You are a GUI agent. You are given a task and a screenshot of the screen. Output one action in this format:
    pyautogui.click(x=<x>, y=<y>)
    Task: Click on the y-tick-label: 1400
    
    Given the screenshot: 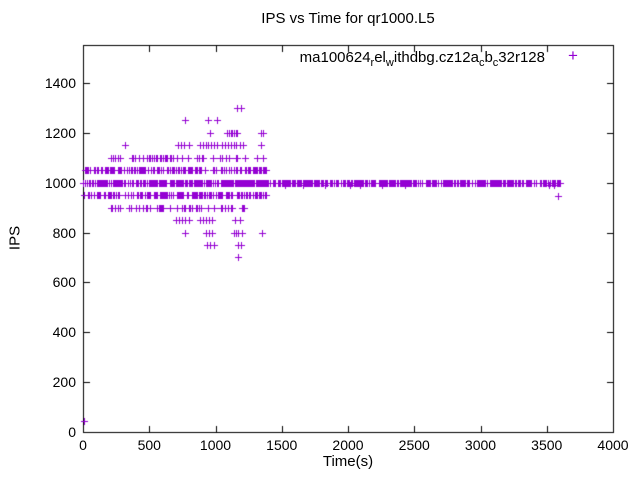 What is the action you would take?
    pyautogui.click(x=60, y=82)
    